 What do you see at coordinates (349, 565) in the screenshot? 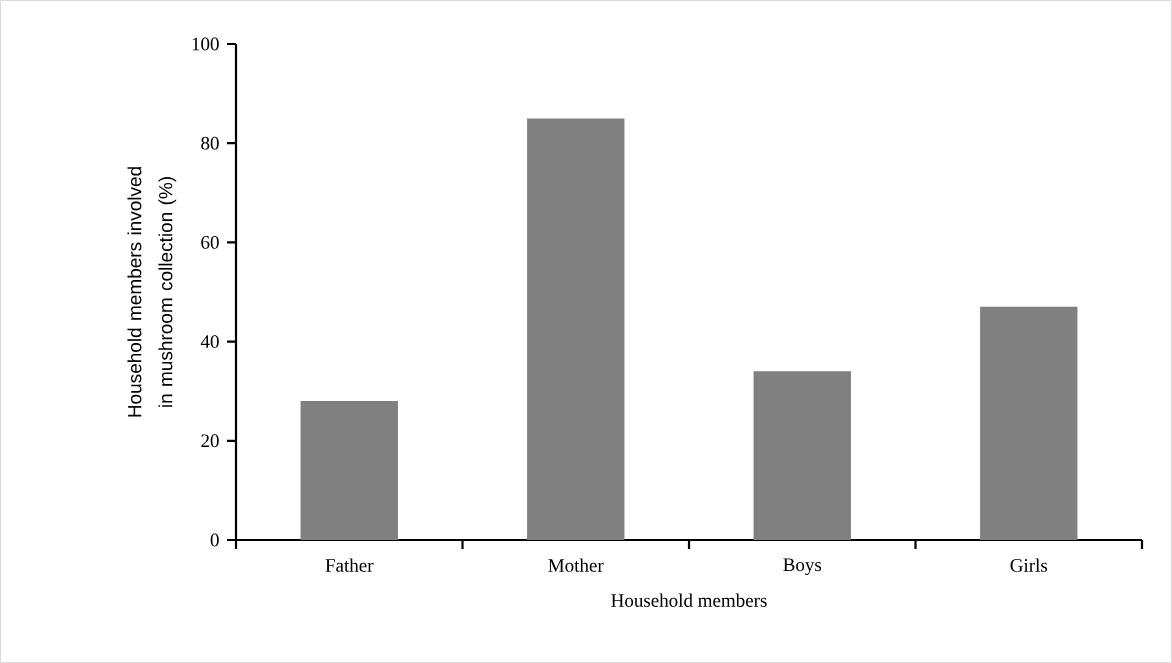
I see `x-tick-label: Father` at bounding box center [349, 565].